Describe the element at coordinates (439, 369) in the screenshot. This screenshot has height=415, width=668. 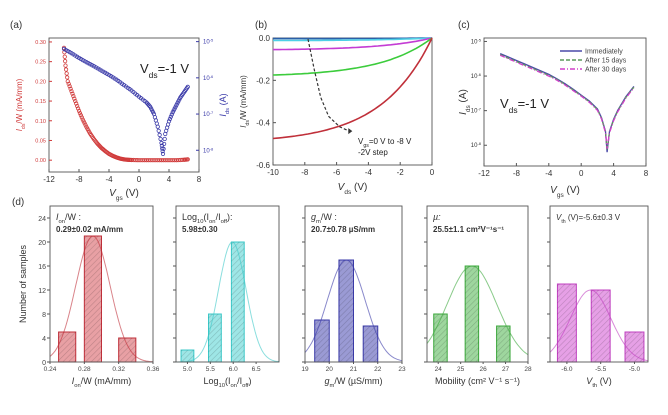
I see `x-tick-label: 24` at that location.